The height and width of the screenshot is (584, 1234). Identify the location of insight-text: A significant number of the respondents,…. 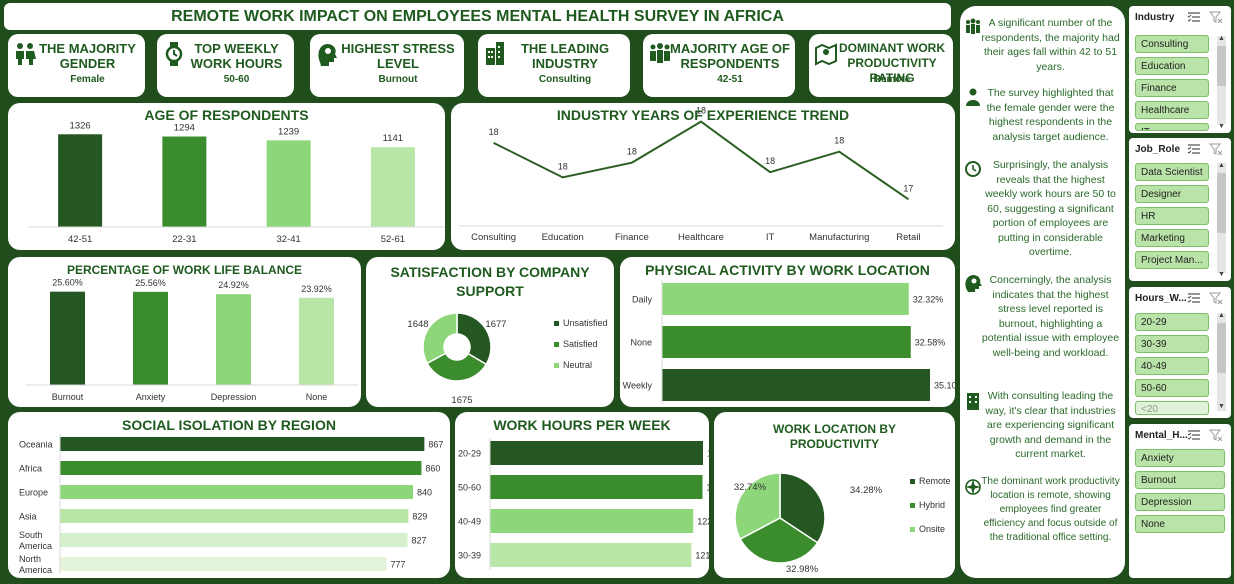
(1050, 45).